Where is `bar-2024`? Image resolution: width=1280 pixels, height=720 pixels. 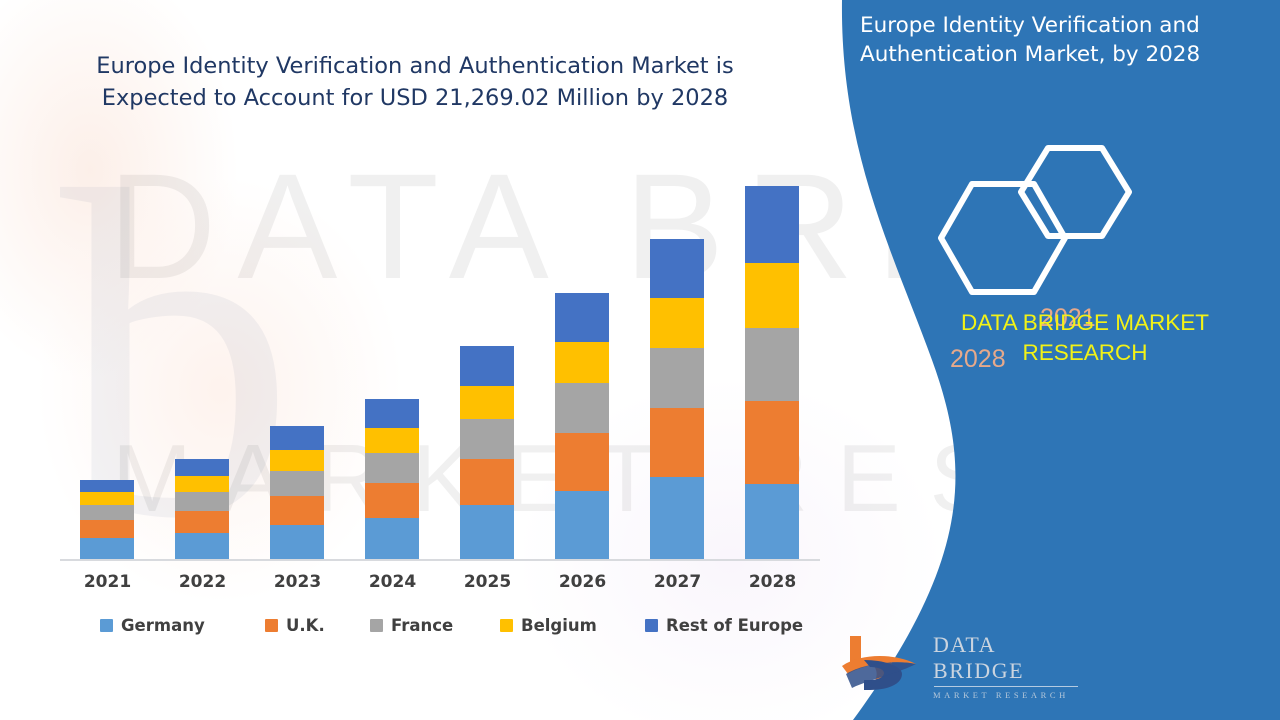
bar-2024 is located at coordinates (392, 479).